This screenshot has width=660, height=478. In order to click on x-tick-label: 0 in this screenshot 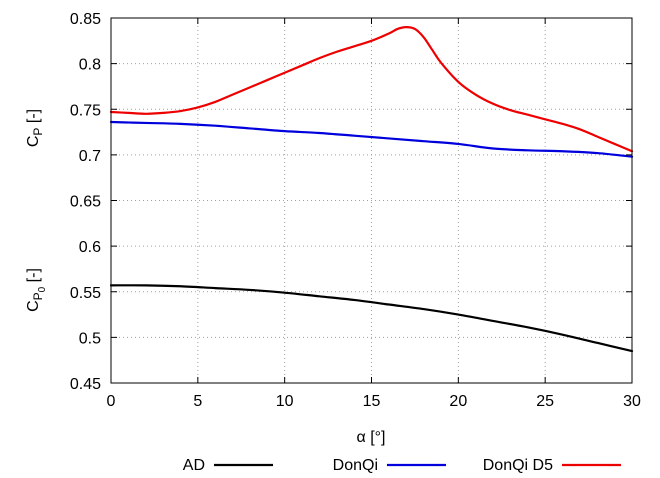, I will do `click(111, 401)`.